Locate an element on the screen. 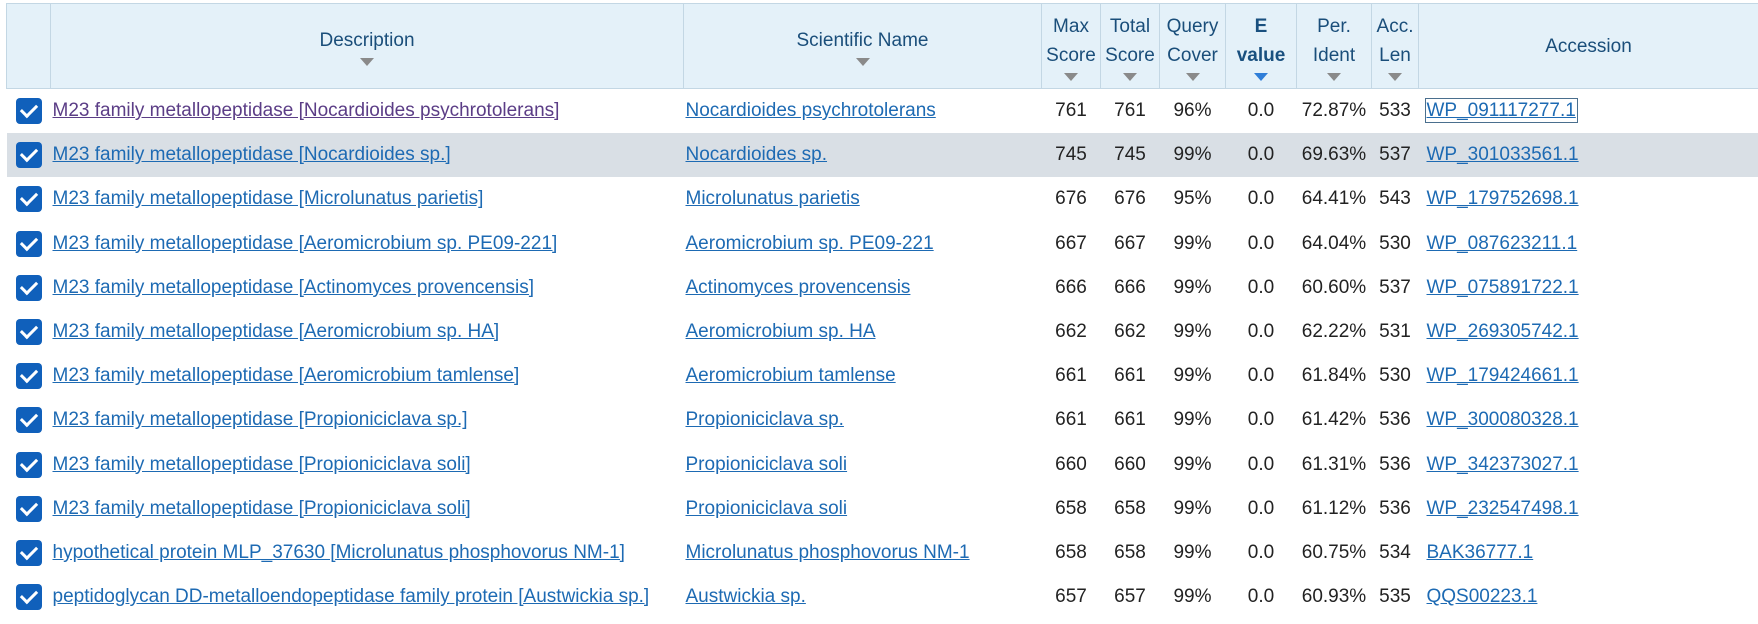 The image size is (1758, 624). scientific-name-cell: Austwickia sp. is located at coordinates (863, 597).